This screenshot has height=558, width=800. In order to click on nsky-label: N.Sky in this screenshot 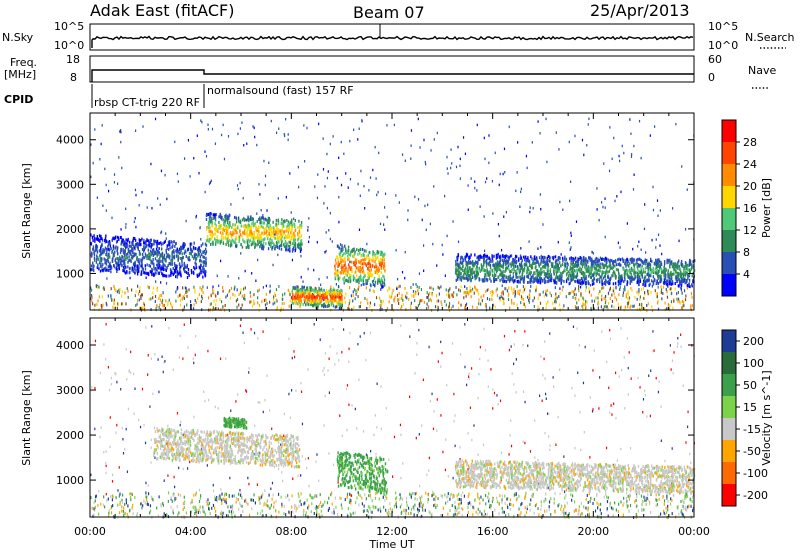, I will do `click(18, 37)`.